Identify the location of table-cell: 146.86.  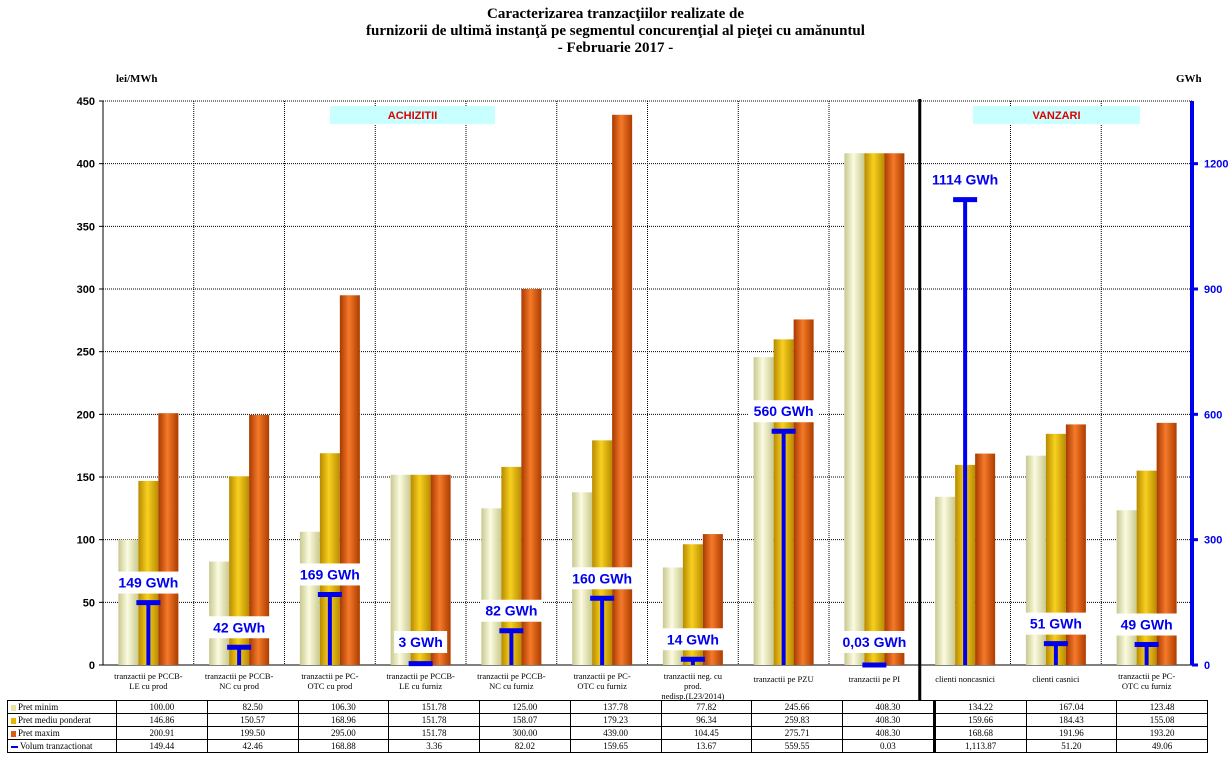
(162, 720).